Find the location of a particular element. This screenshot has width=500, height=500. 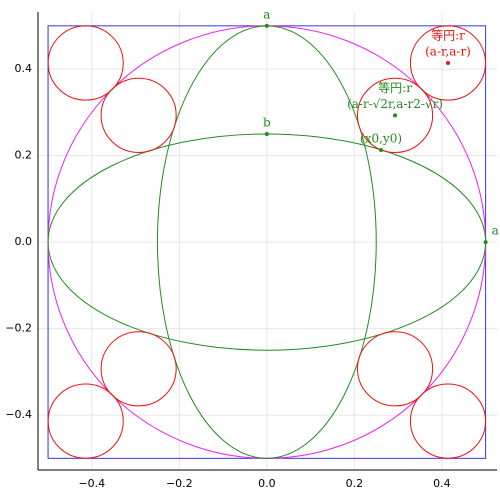

x-tick-label: −0.2 is located at coordinates (179, 483).